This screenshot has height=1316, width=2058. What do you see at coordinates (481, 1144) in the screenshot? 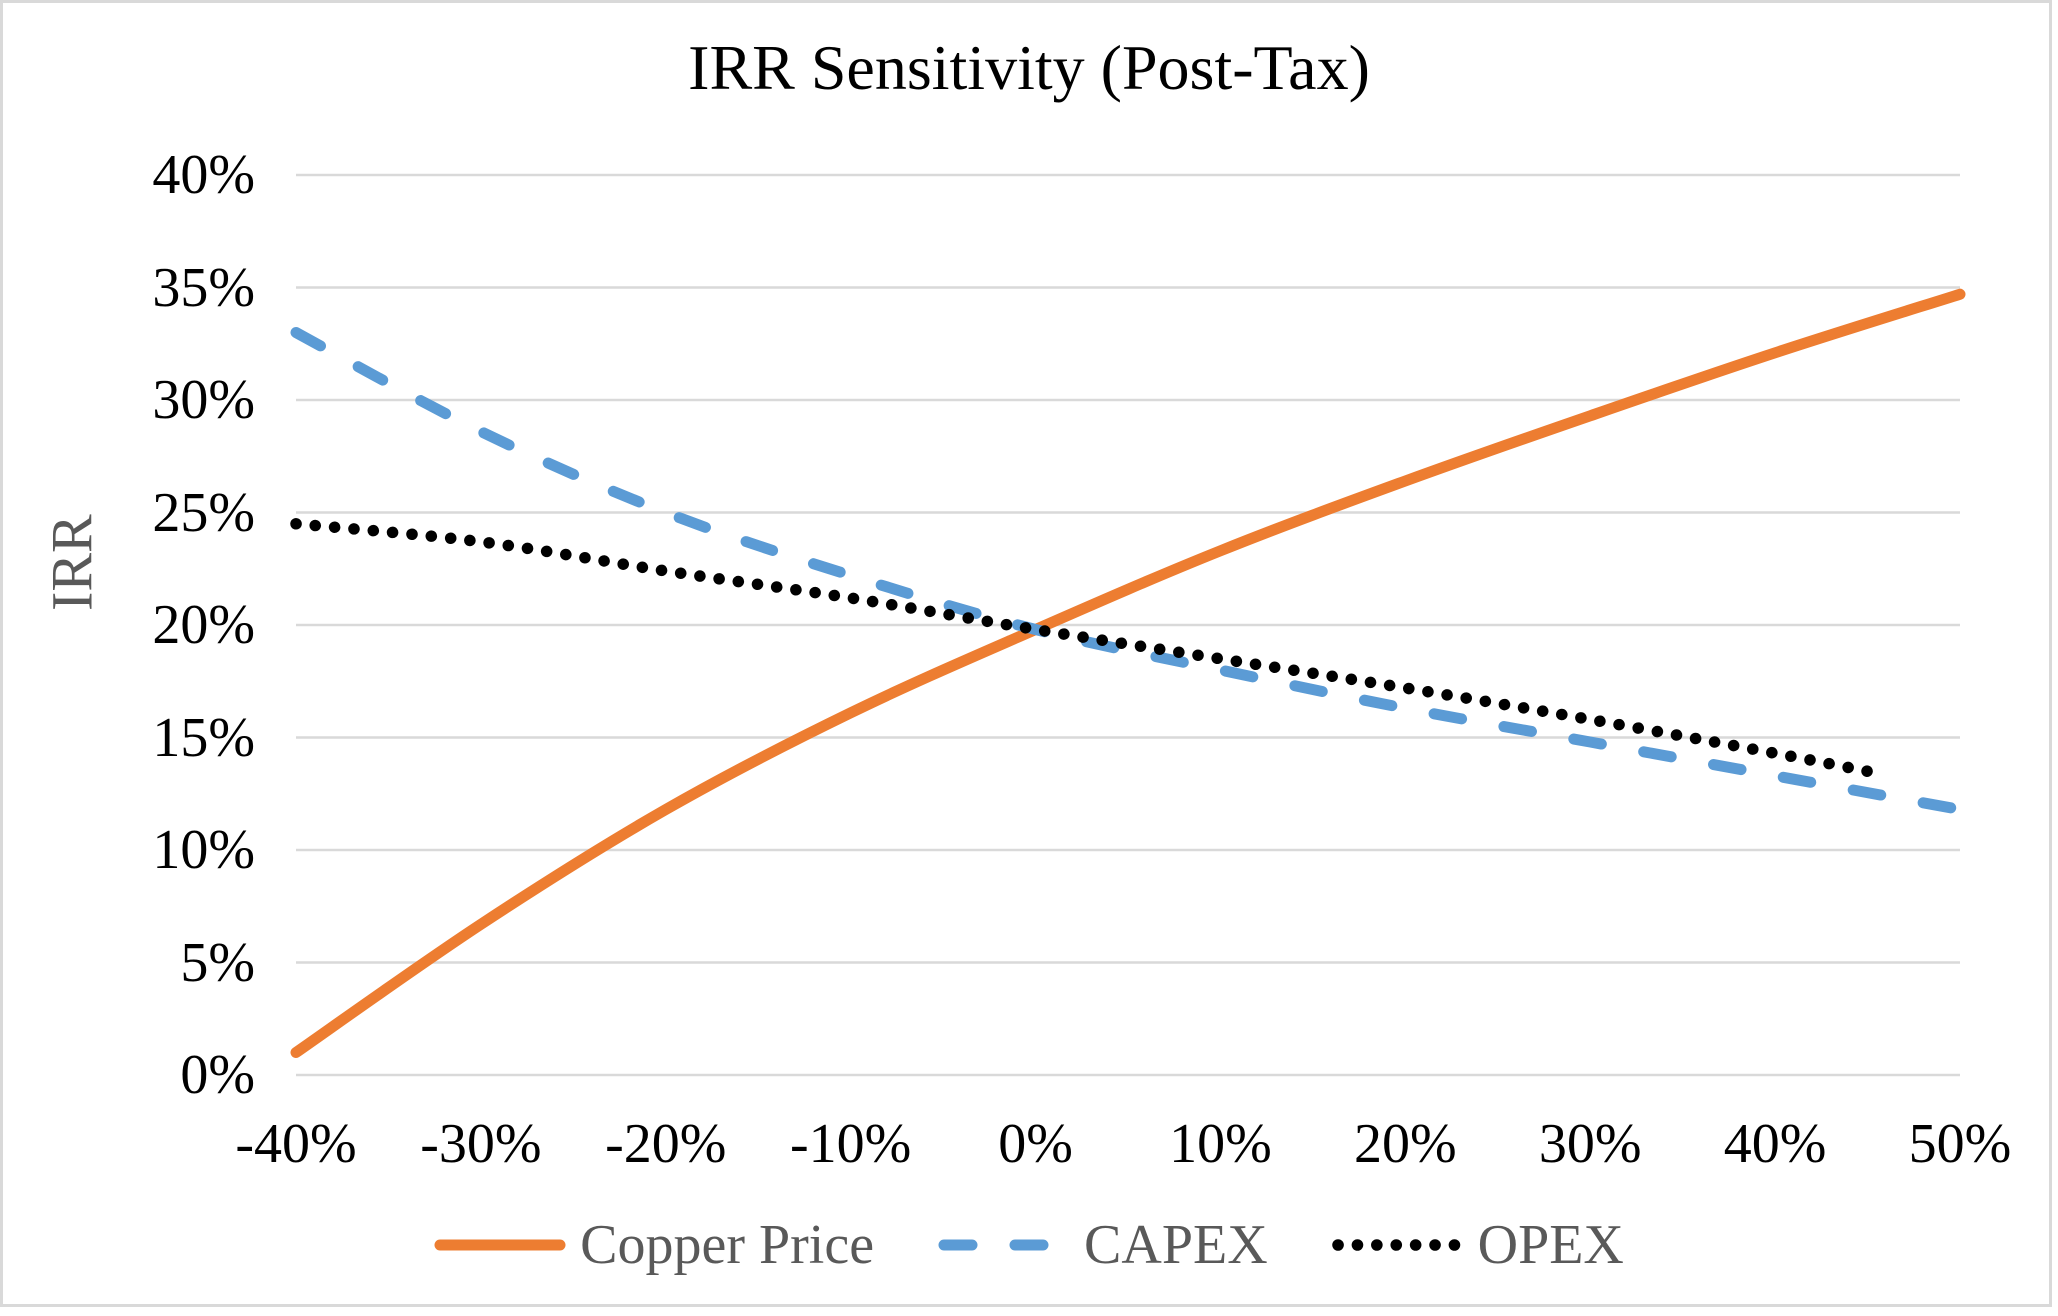
I see `x-tick-label: -30%` at bounding box center [481, 1144].